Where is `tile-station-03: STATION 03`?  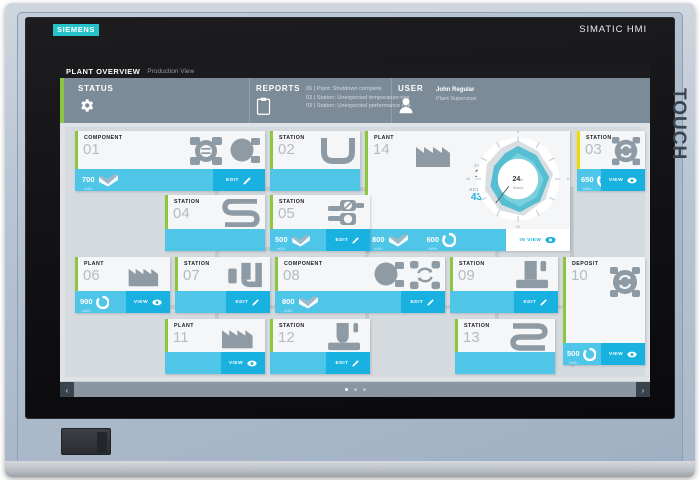
tile-station-03: STATION 03 is located at coordinates (611, 161).